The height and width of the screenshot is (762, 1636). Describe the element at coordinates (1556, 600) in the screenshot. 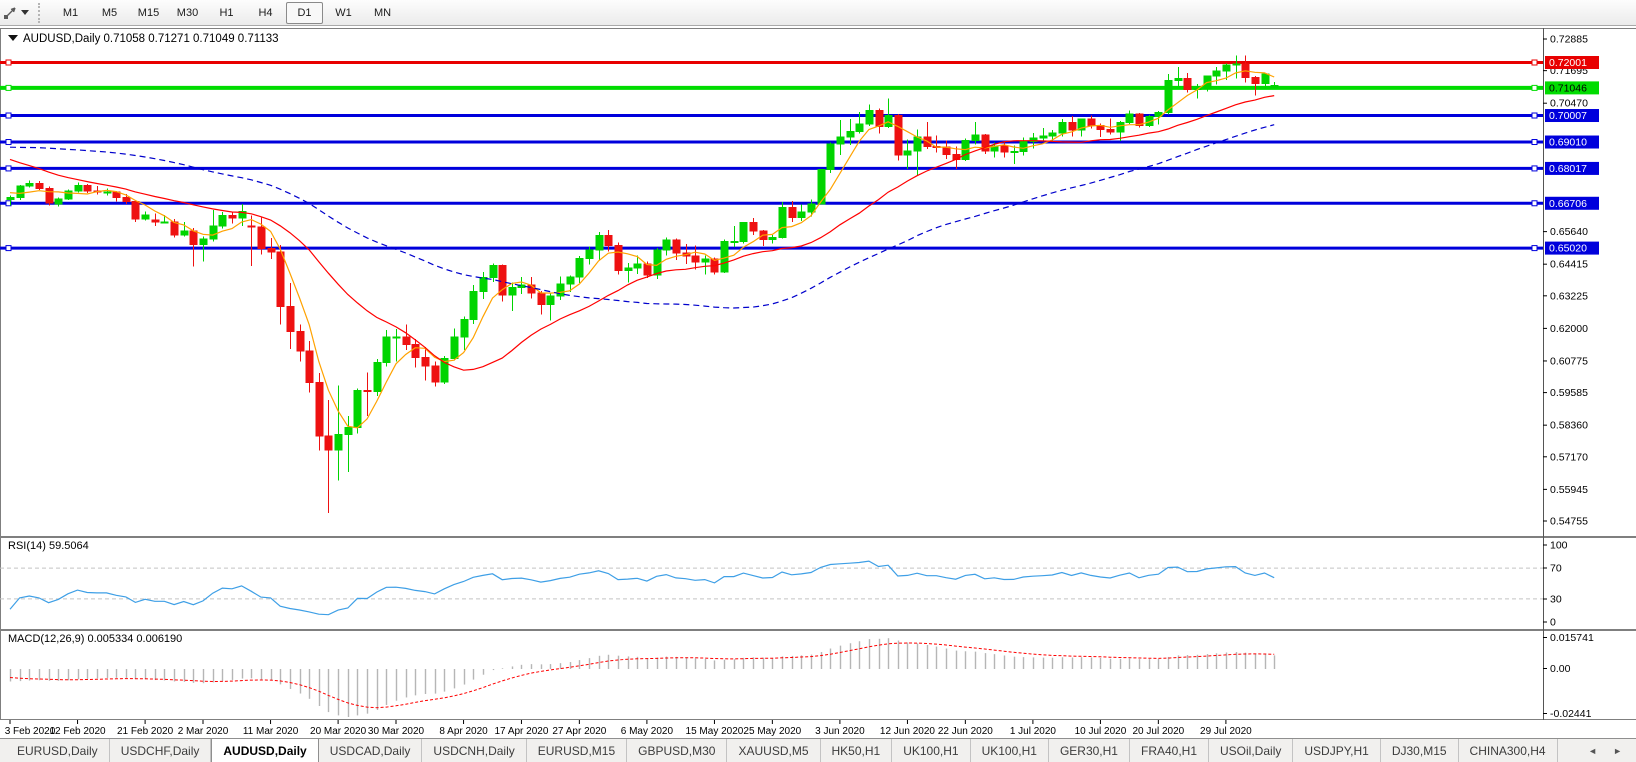

I see `rsi-scale-label: 30` at that location.